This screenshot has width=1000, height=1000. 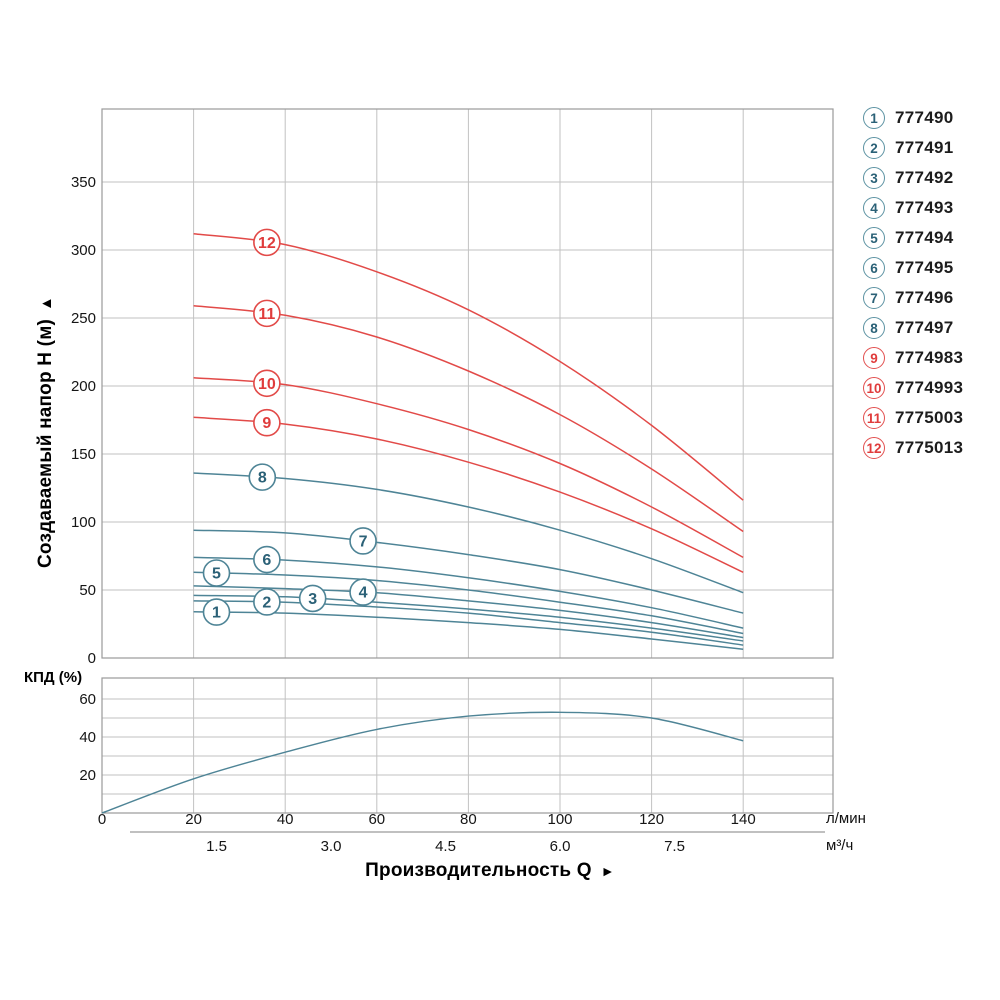 I want to click on legend-marker-11: 11, so click(x=874, y=418).